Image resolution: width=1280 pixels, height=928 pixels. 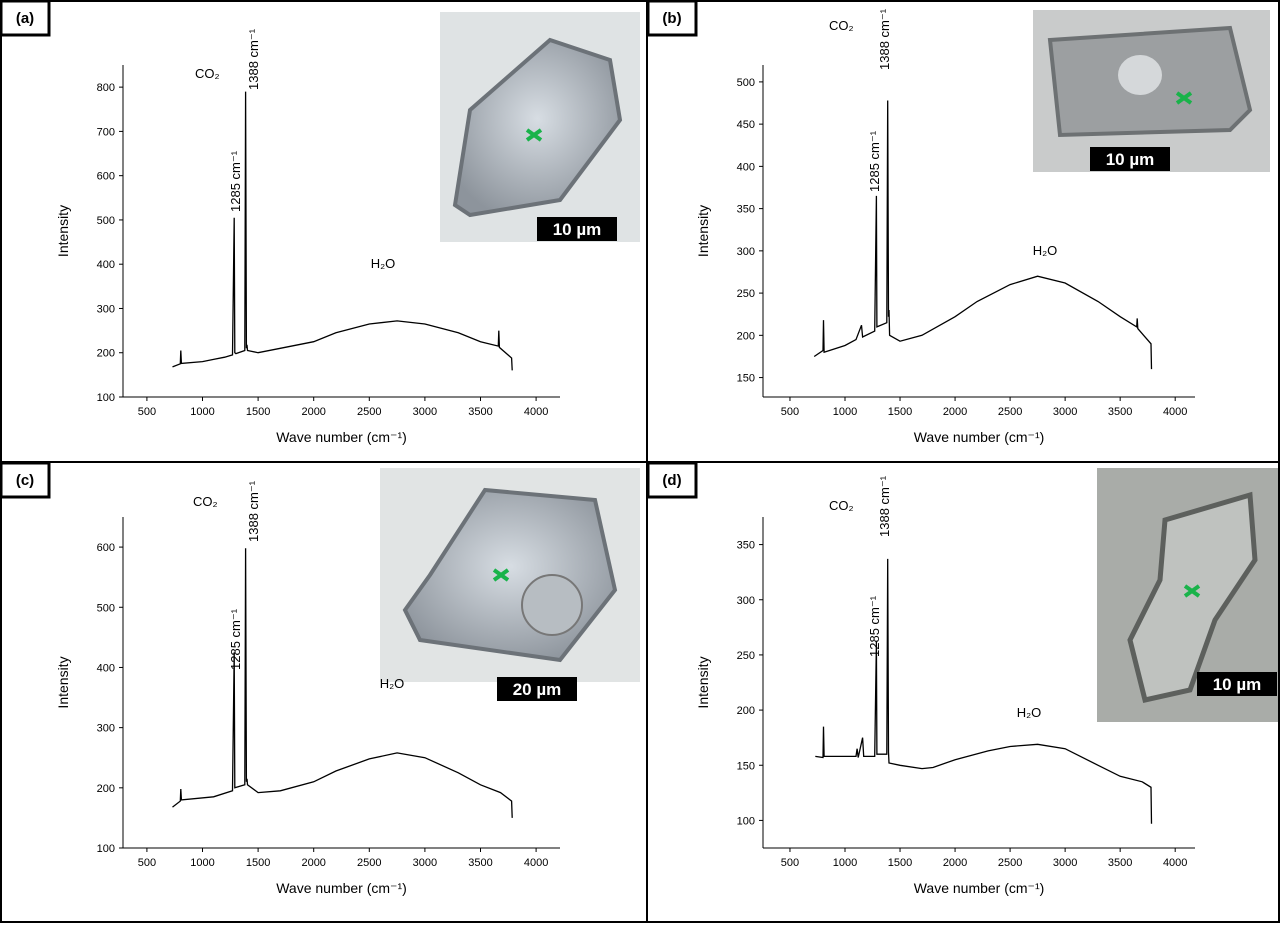 What do you see at coordinates (746, 125) in the screenshot?
I see `y-tick-label: 450` at bounding box center [746, 125].